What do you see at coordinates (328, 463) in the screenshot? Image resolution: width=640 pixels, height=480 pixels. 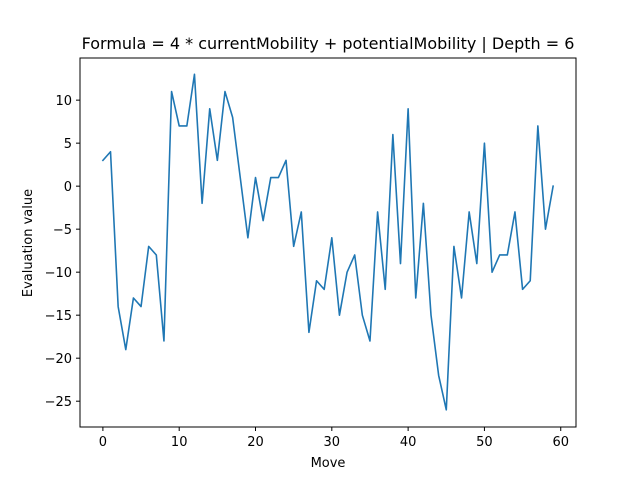 I see `x-axis-label: Move` at bounding box center [328, 463].